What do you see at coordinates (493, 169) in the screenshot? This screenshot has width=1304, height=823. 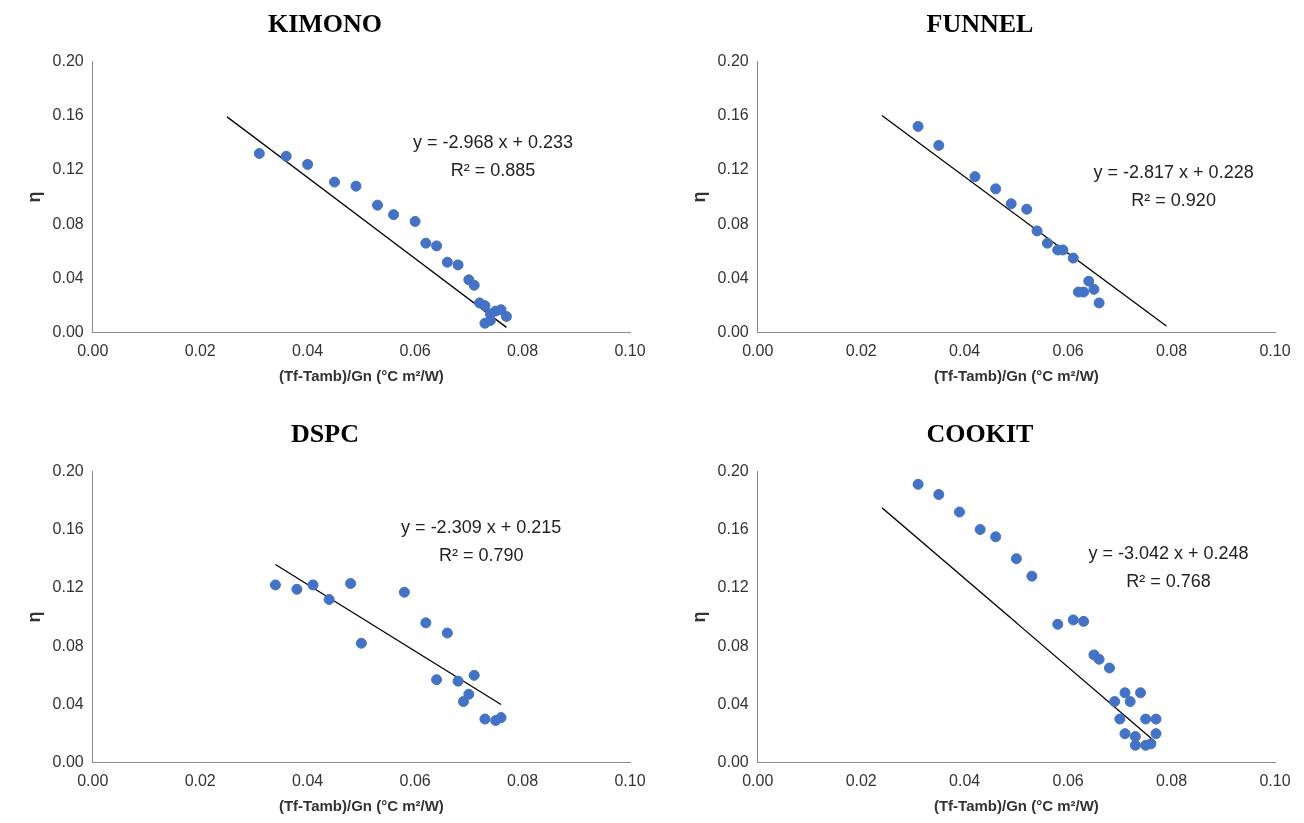 I see `annotation: R² = 0.885` at bounding box center [493, 169].